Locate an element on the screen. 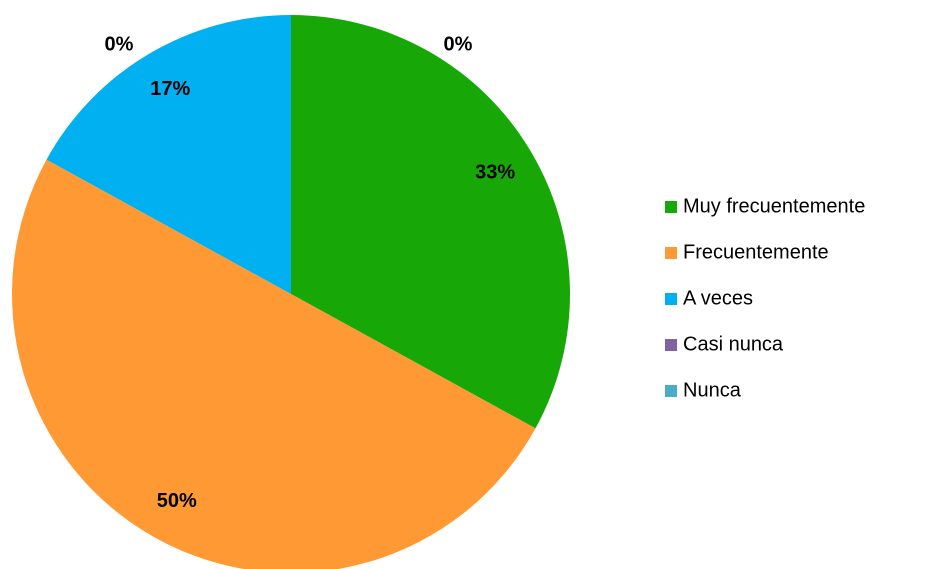 The height and width of the screenshot is (569, 927). legend-label: Frecuentemente is located at coordinates (756, 252).